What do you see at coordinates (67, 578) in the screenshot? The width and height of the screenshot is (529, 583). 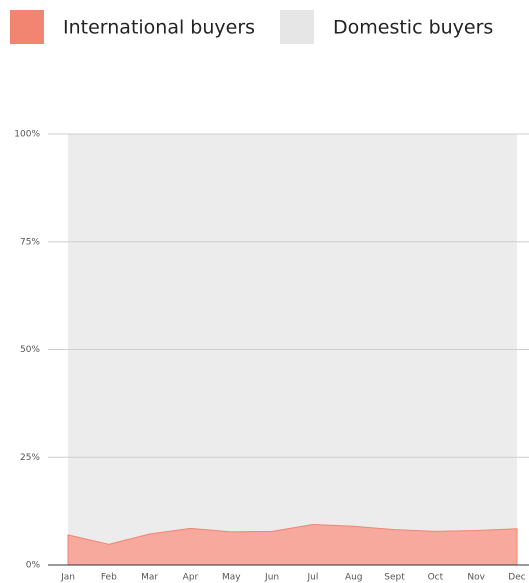 I see `x-tick-label: Jan` at bounding box center [67, 578].